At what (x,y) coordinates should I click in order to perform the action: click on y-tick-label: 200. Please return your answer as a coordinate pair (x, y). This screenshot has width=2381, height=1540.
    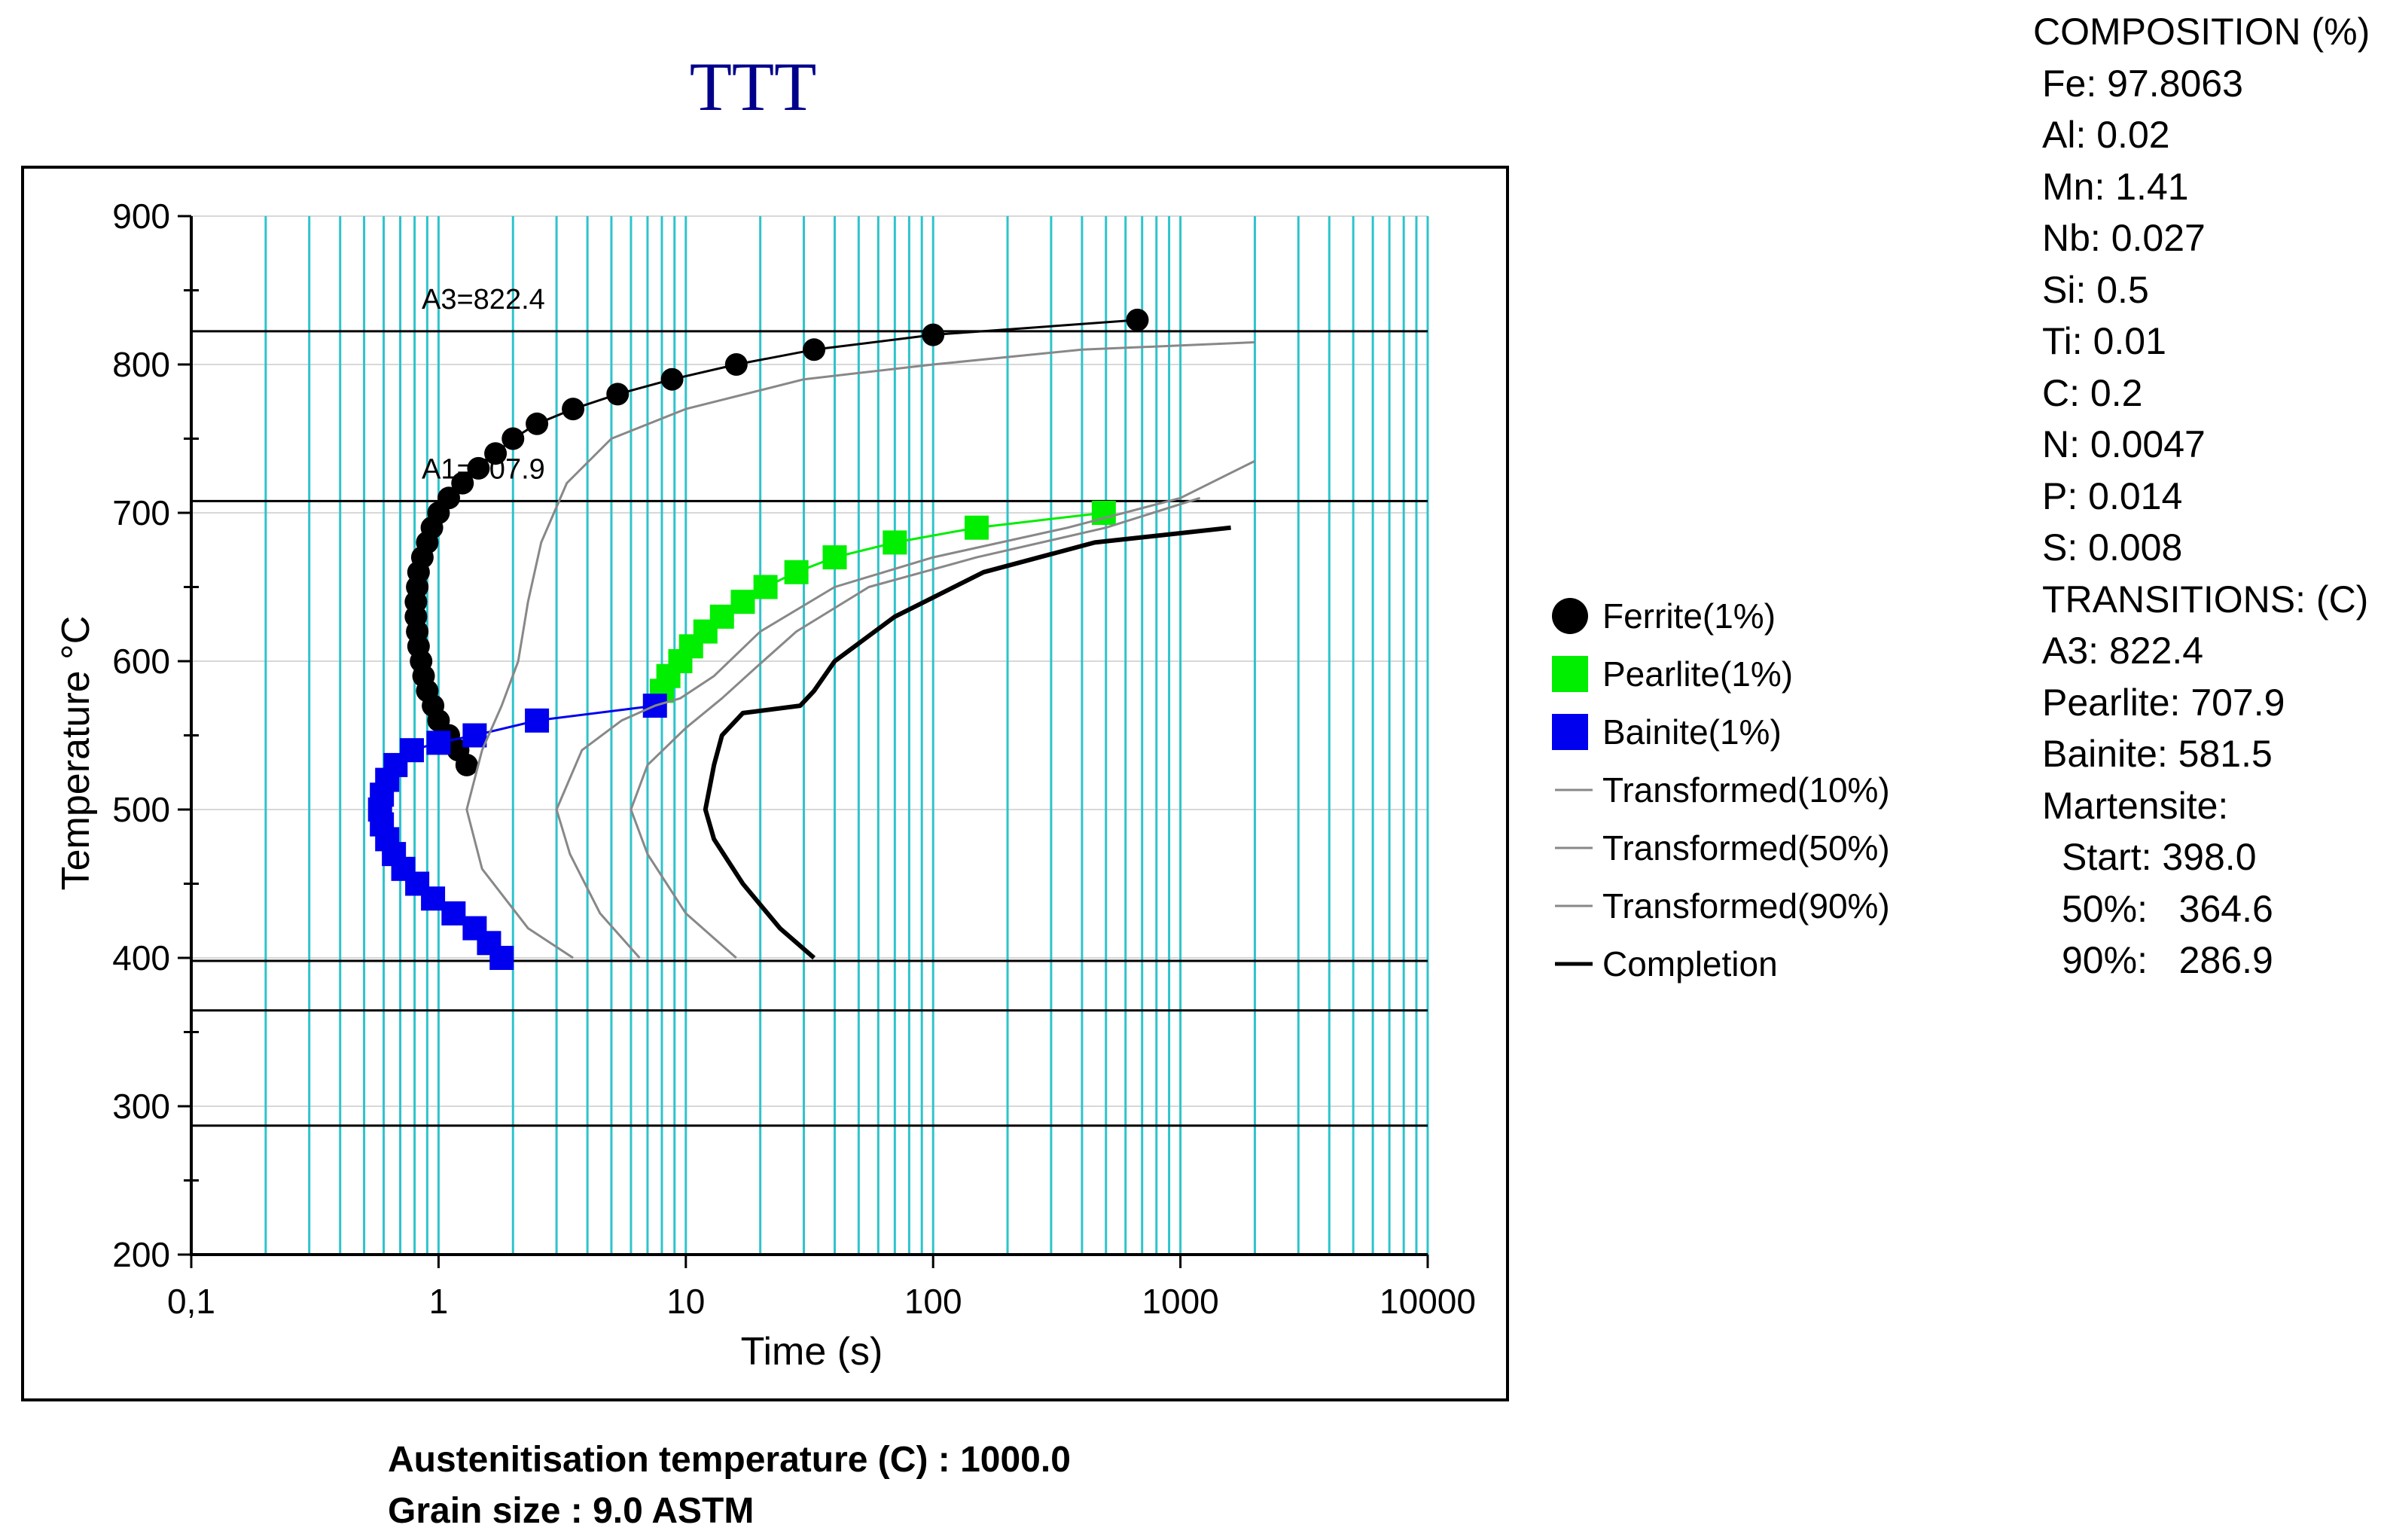
    Looking at the image, I should click on (141, 1254).